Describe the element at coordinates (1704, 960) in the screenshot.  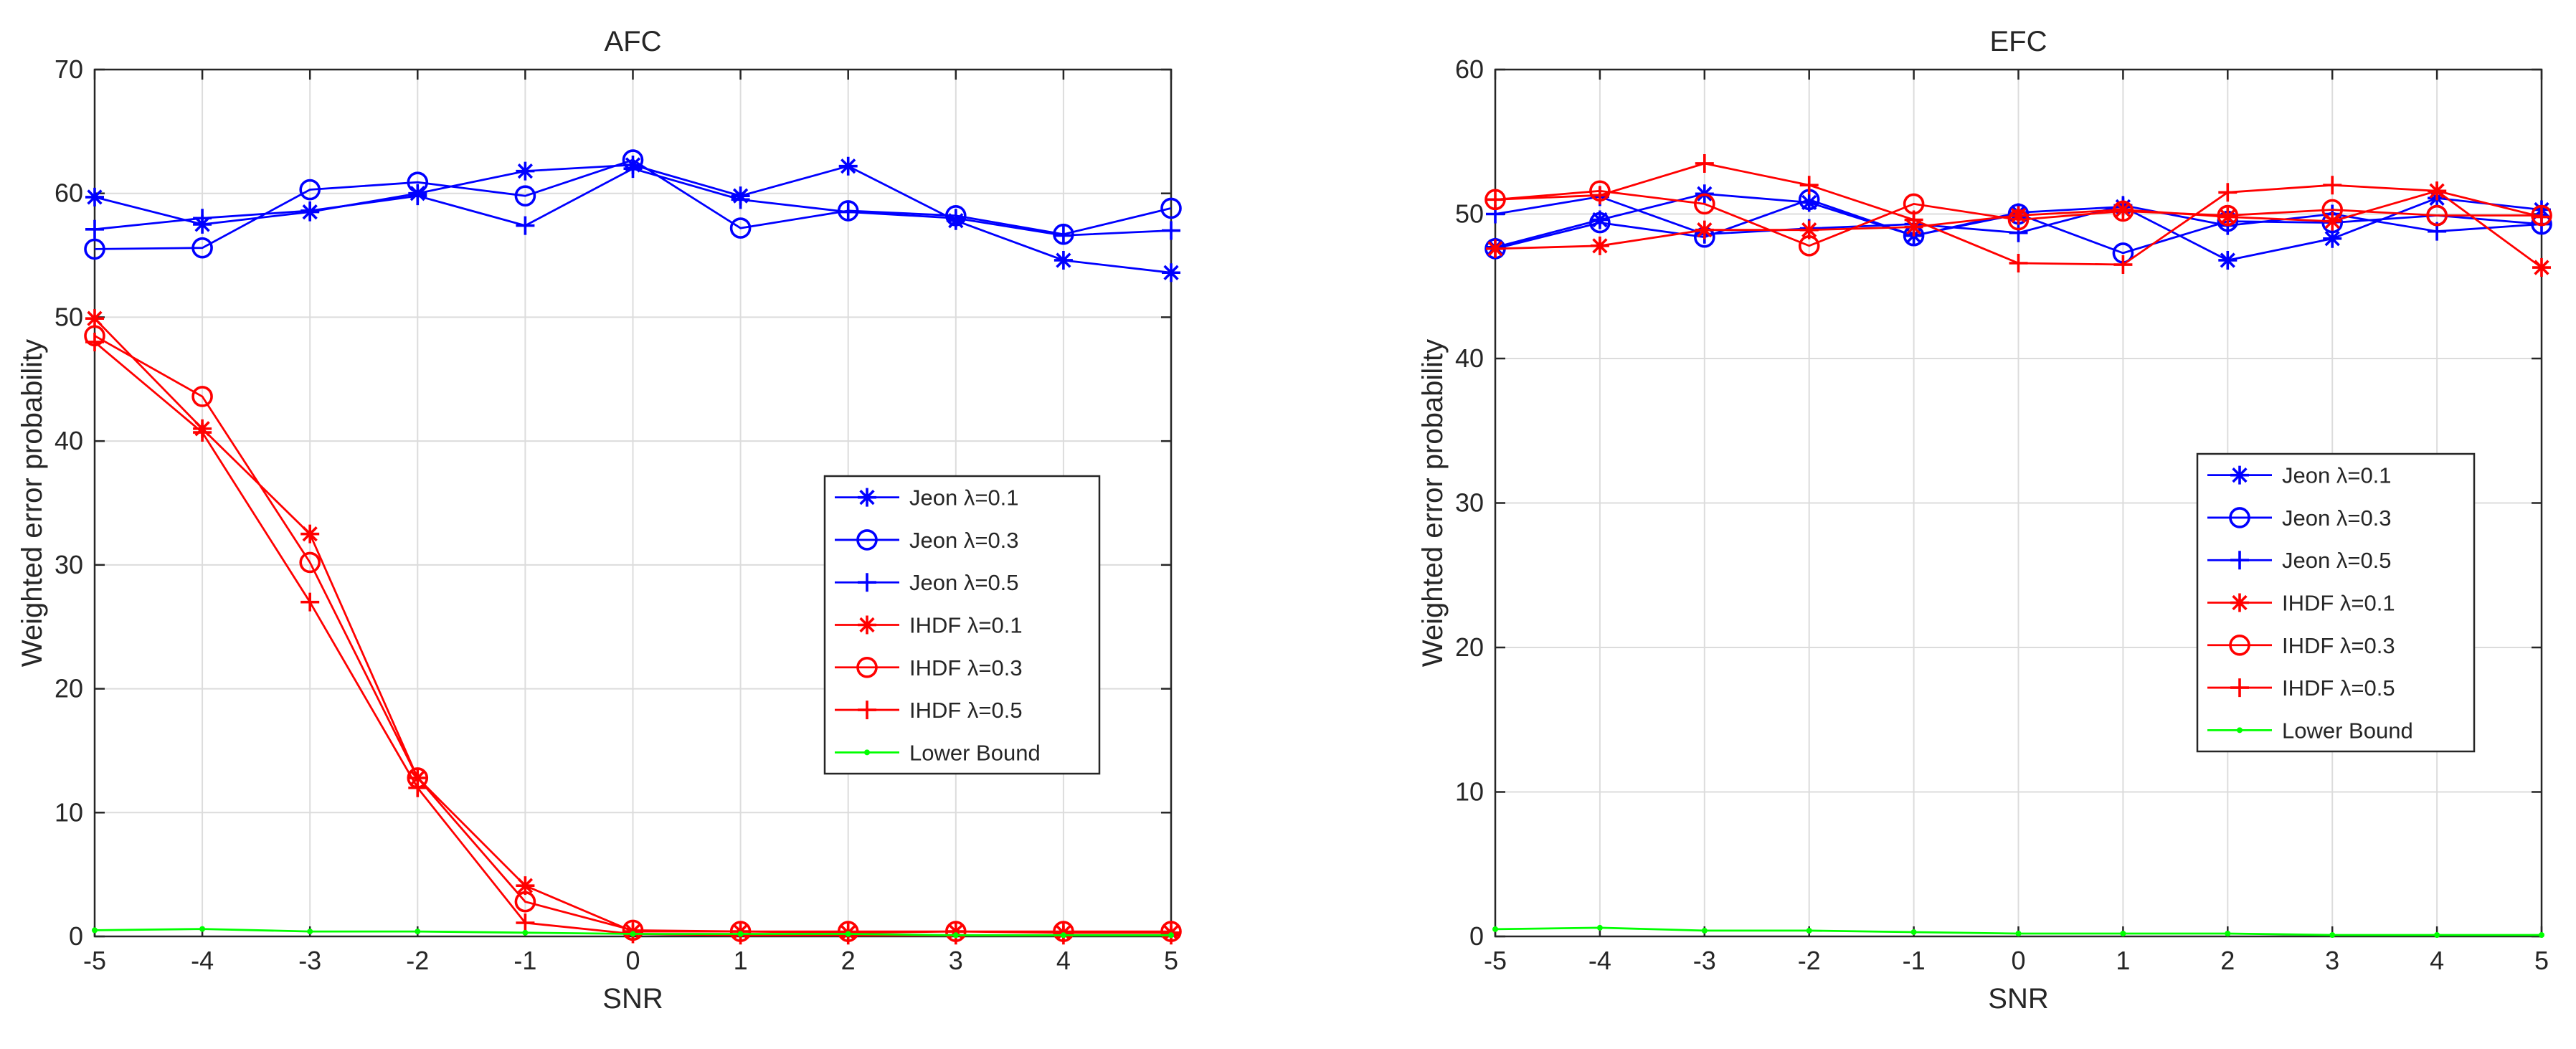
I see `x-tick-label: -3` at that location.